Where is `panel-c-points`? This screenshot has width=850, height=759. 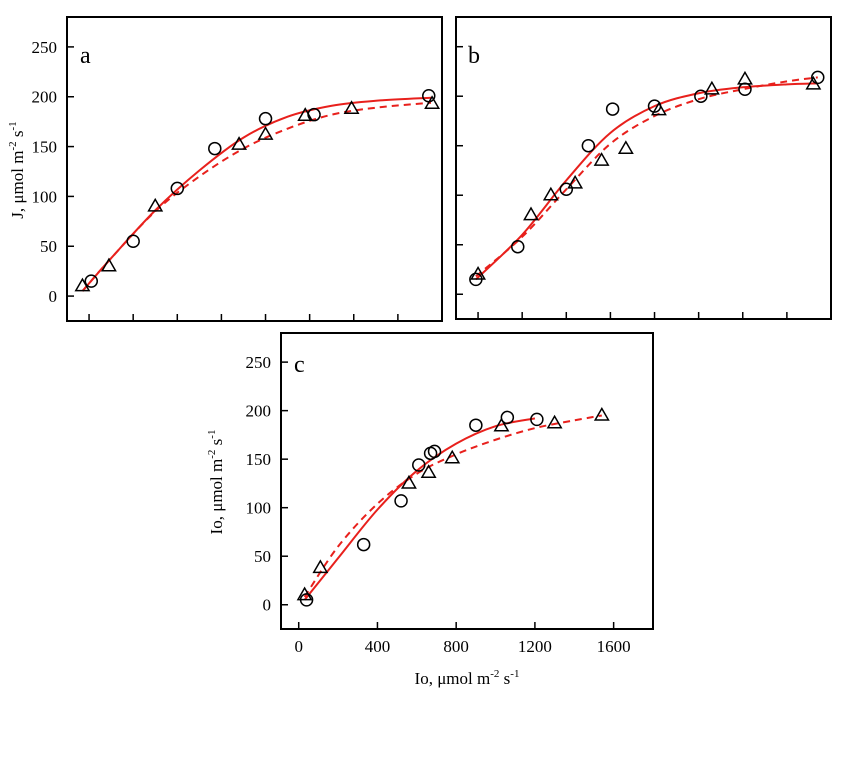
panel-c-points is located at coordinates (453, 506).